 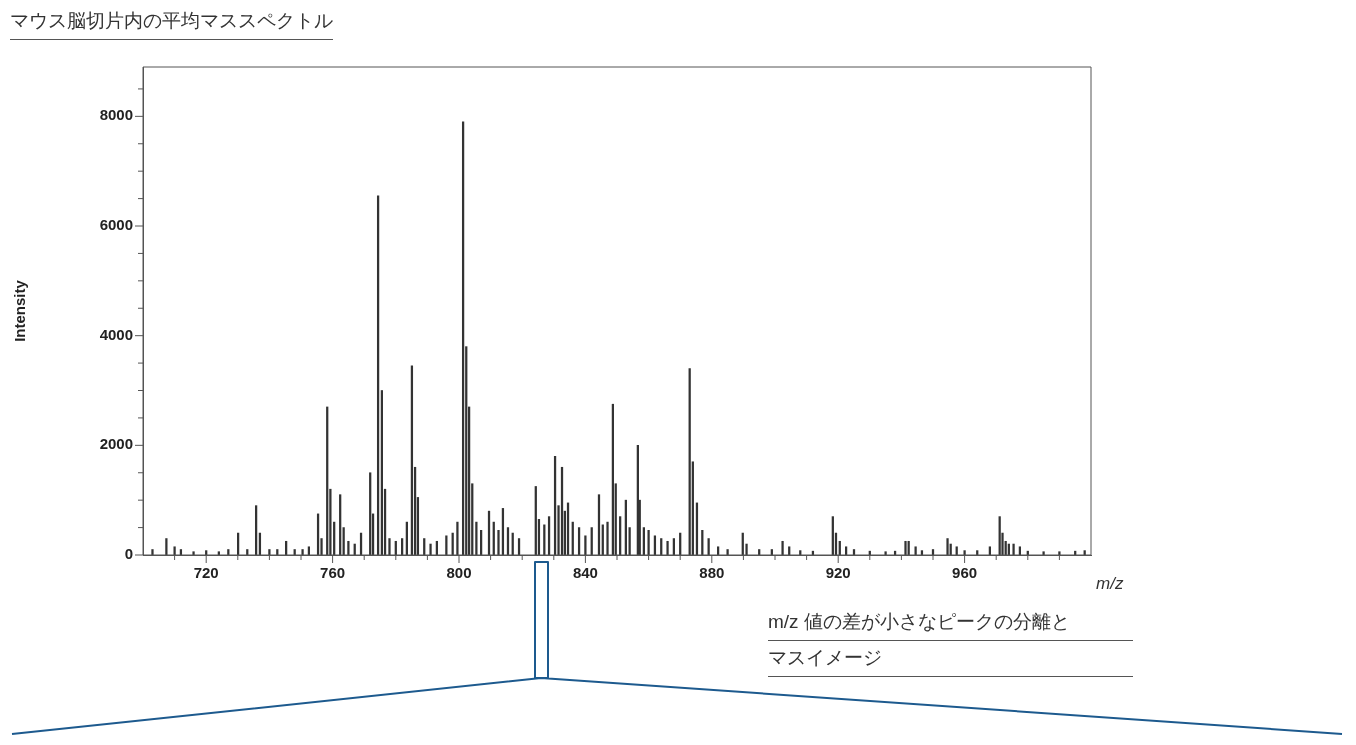 What do you see at coordinates (965, 573) in the screenshot?
I see `x-tick-label: 960` at bounding box center [965, 573].